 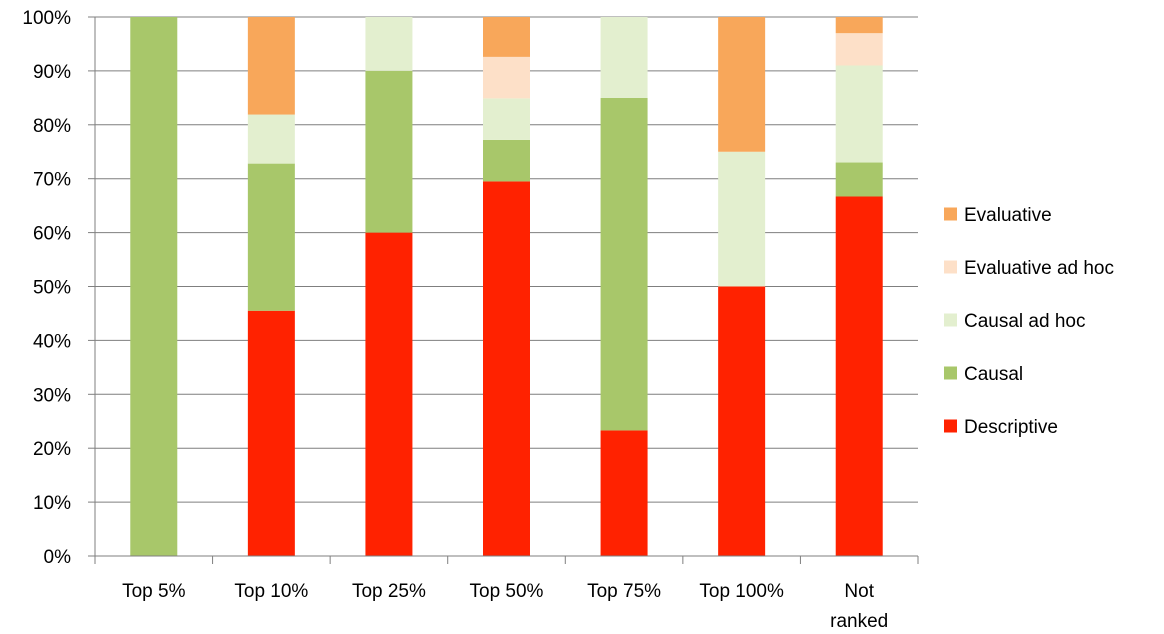 What do you see at coordinates (271, 591) in the screenshot?
I see `x-tick-label: Top 10%` at bounding box center [271, 591].